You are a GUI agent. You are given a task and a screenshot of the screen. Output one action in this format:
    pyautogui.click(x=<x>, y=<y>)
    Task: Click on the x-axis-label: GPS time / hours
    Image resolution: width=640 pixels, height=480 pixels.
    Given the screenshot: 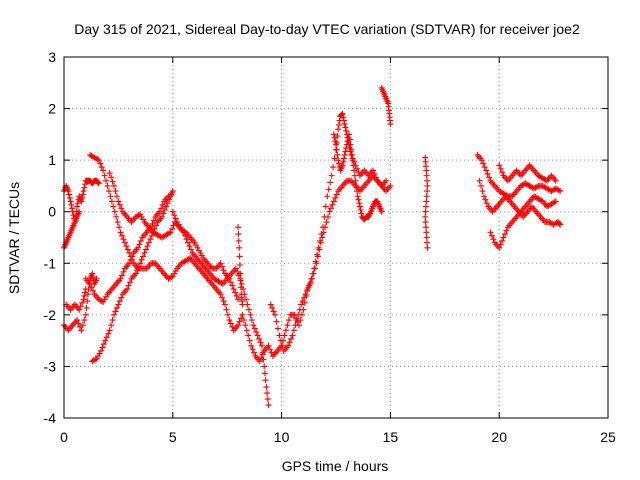 What is the action you would take?
    pyautogui.click(x=335, y=466)
    